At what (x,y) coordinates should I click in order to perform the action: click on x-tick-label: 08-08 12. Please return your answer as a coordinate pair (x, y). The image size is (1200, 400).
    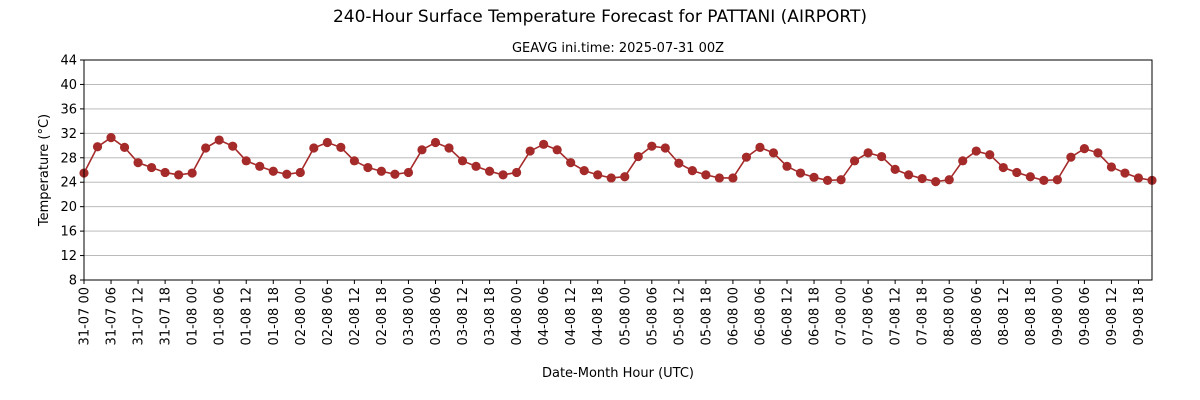
    Looking at the image, I should click on (1004, 316).